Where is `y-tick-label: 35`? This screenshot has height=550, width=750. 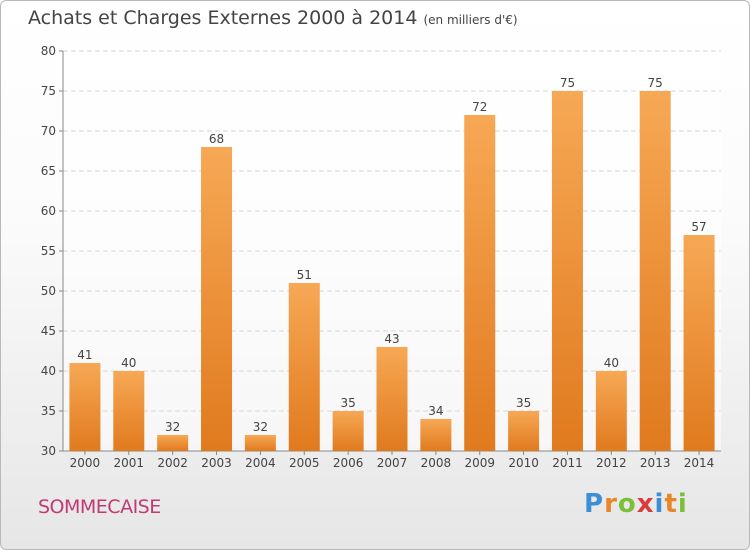
y-tick-label: 35 is located at coordinates (48, 411).